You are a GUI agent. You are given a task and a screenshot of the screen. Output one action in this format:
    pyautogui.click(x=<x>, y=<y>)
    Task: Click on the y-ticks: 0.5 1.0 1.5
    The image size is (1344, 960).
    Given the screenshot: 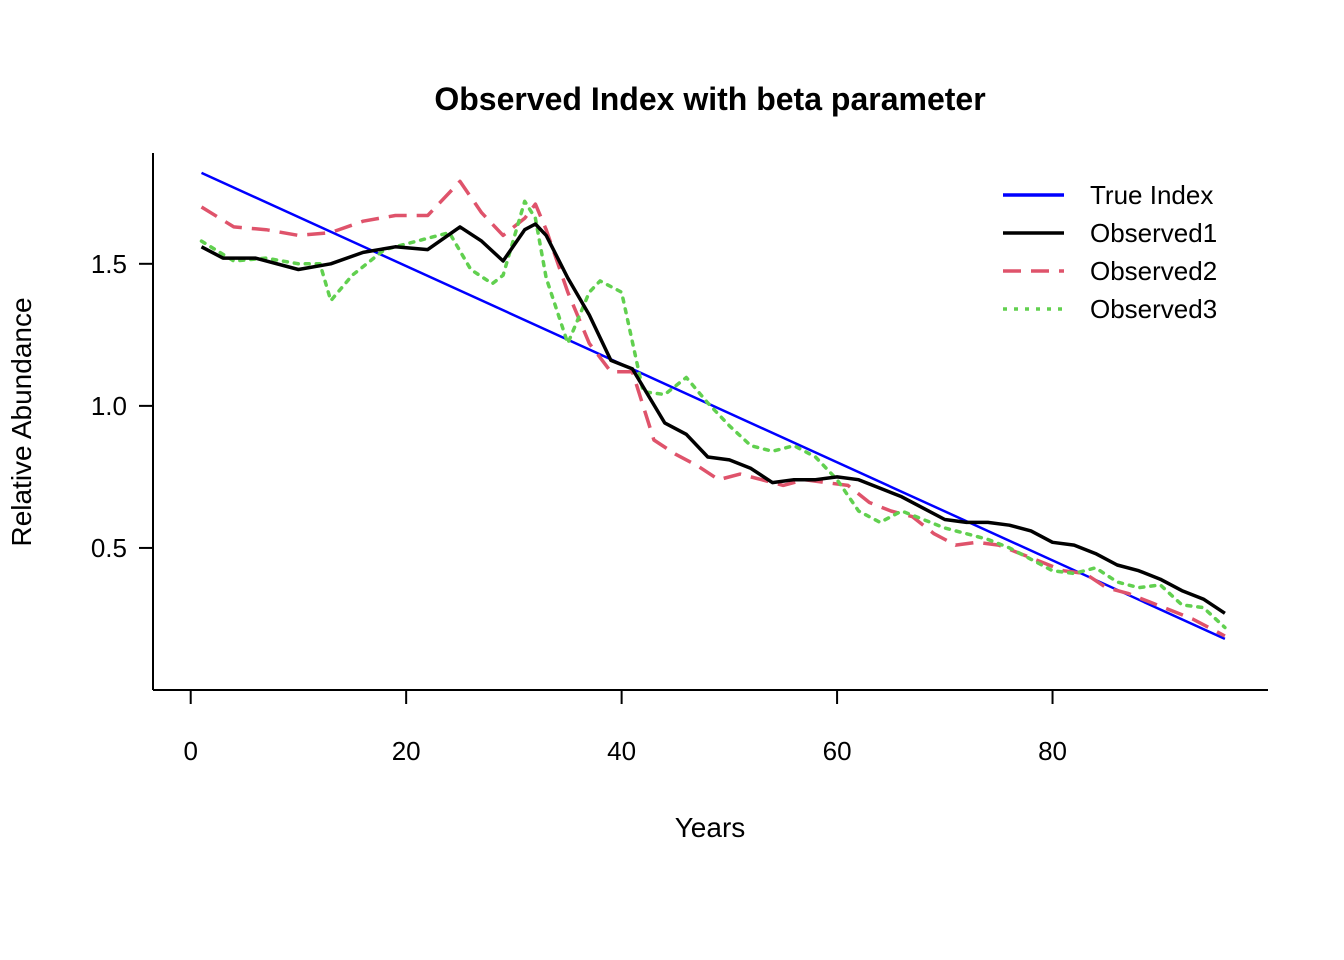 What is the action you would take?
    pyautogui.click(x=122, y=406)
    